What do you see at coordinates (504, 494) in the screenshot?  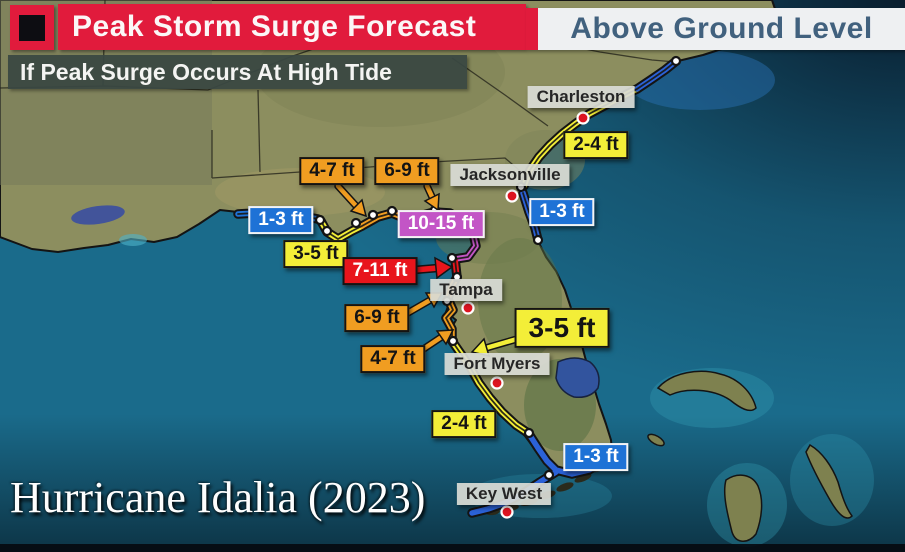 I see `city-label-key-west: Key West` at bounding box center [504, 494].